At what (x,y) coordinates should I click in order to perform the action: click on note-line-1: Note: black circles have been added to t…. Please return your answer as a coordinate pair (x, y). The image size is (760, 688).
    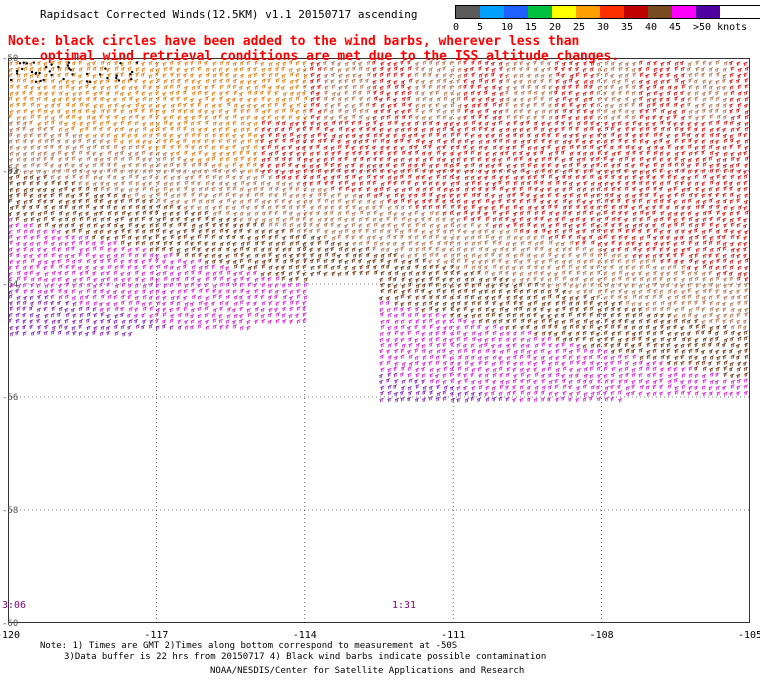
    Looking at the image, I should click on (294, 41).